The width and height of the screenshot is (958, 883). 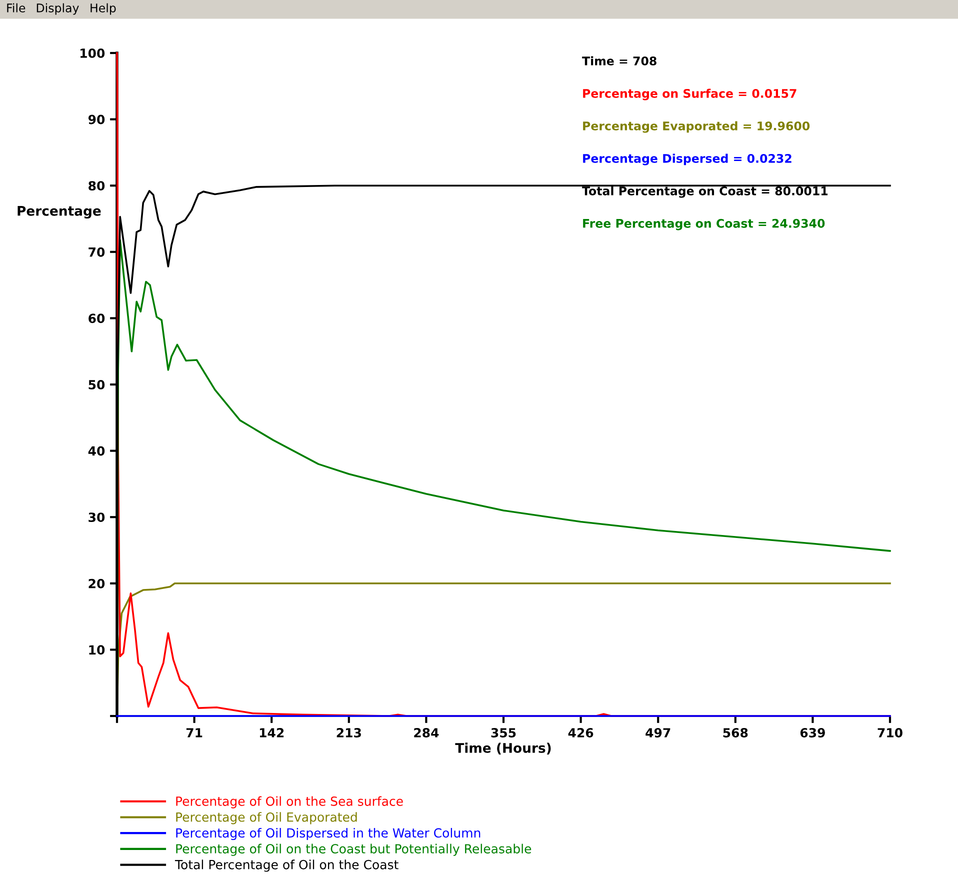 What do you see at coordinates (503, 748) in the screenshot?
I see `x-axis-title: Time (Hours)` at bounding box center [503, 748].